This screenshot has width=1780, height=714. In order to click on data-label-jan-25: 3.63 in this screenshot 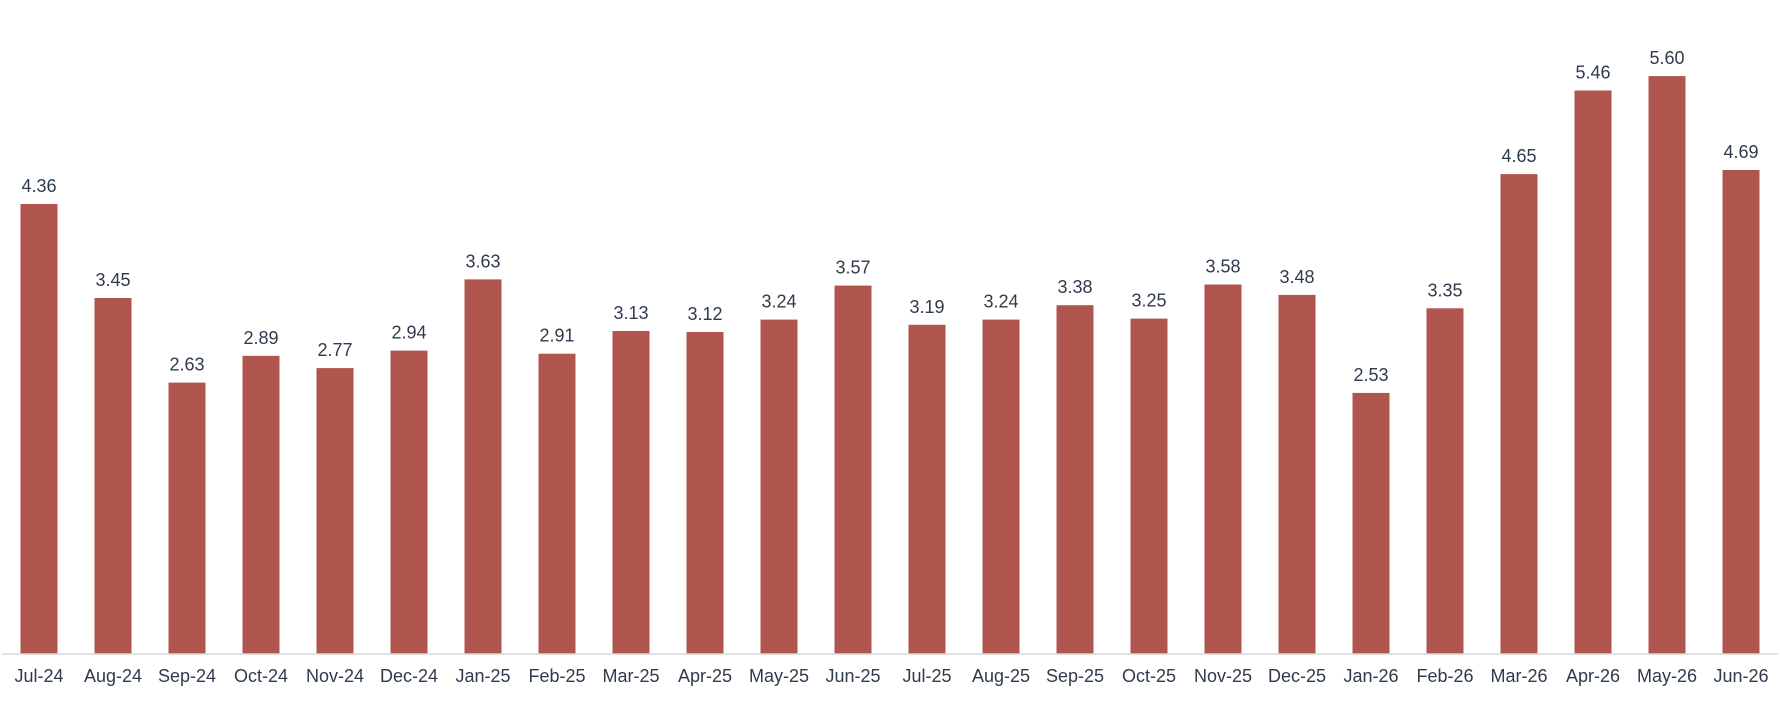, I will do `click(482, 261)`.